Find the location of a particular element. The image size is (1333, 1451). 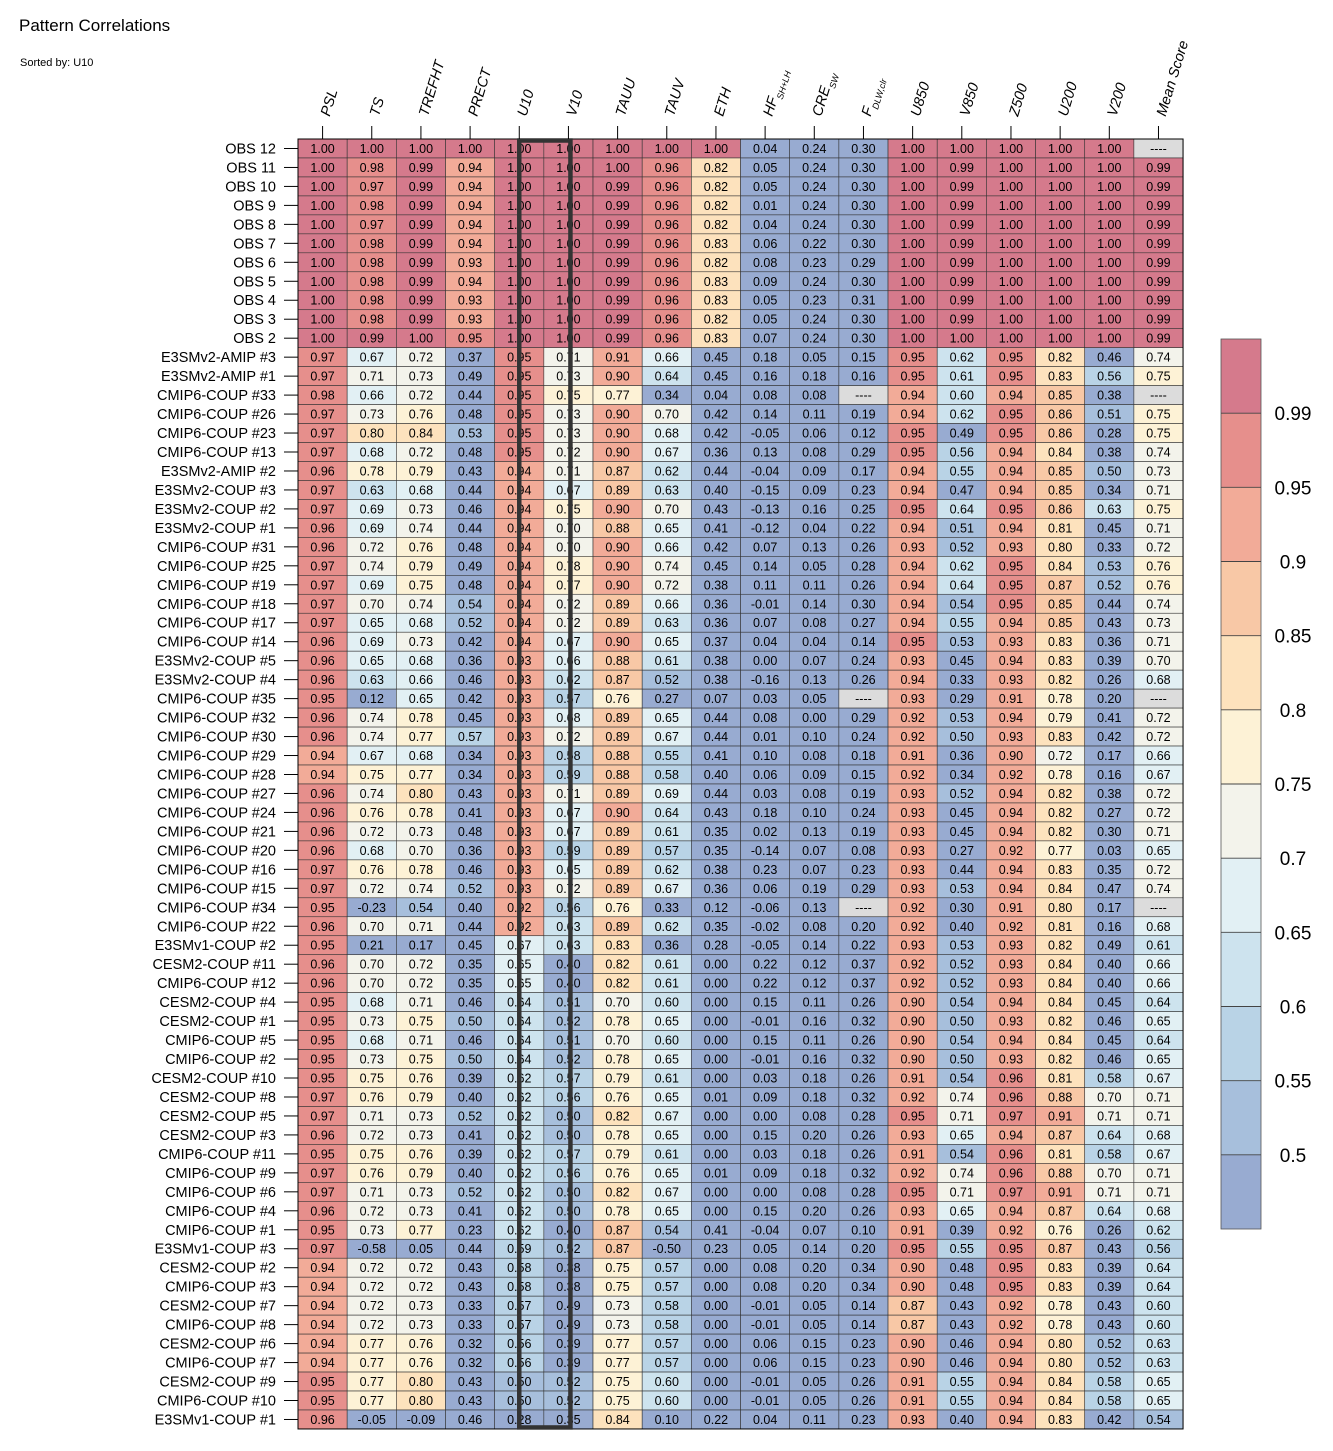

row-label: CMIP6-COUP #9 is located at coordinates (220, 1174).